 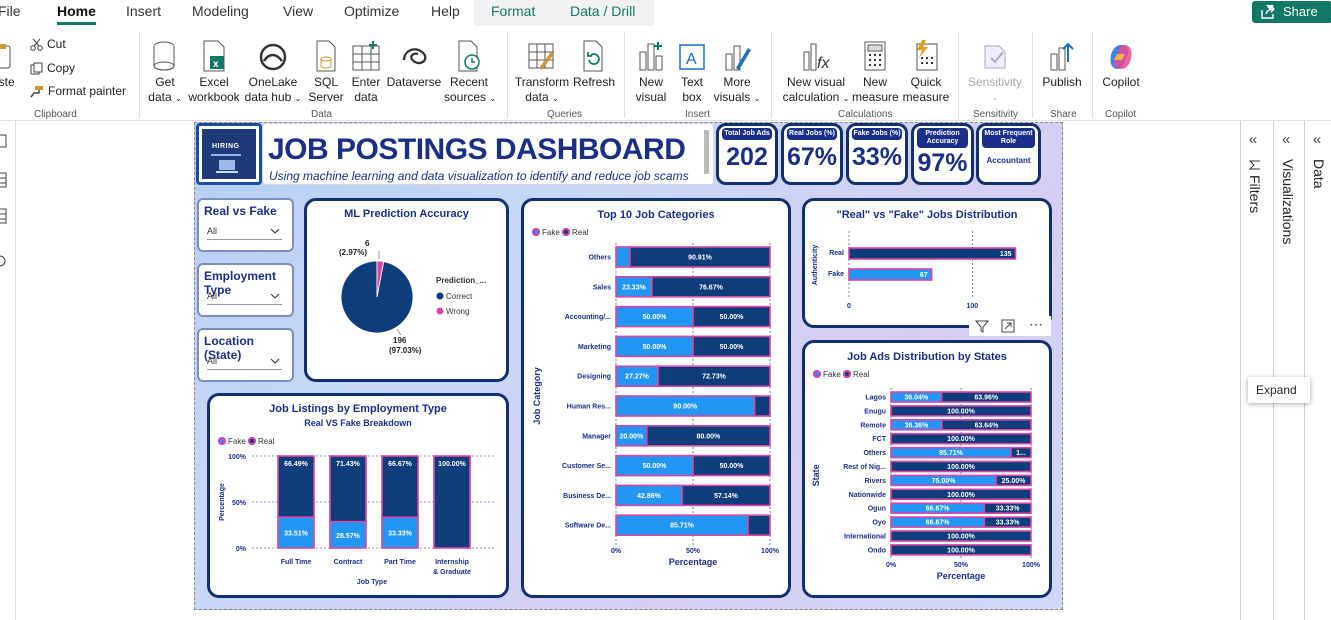 What do you see at coordinates (593, 56) in the screenshot?
I see `refresh-icon` at bounding box center [593, 56].